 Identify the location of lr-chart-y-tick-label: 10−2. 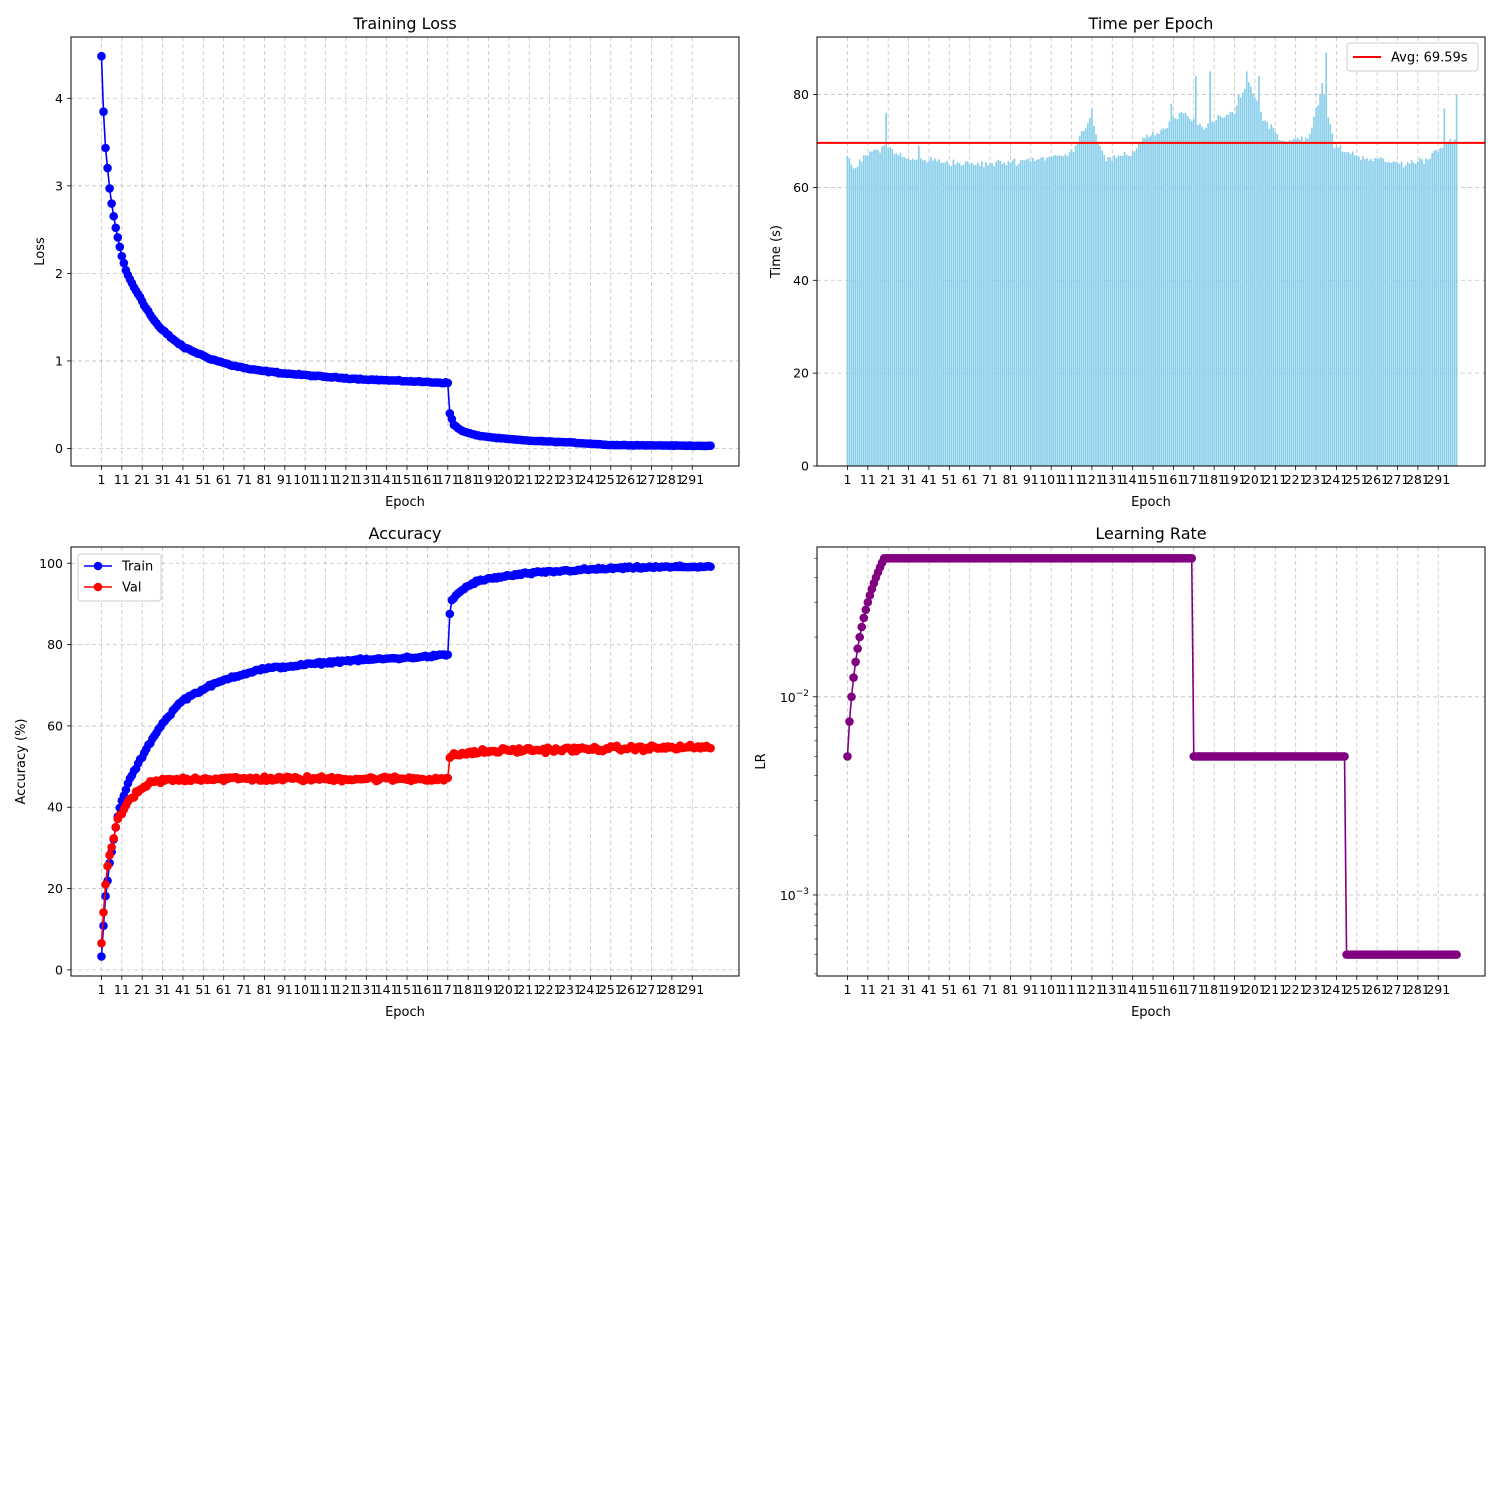
(794, 697).